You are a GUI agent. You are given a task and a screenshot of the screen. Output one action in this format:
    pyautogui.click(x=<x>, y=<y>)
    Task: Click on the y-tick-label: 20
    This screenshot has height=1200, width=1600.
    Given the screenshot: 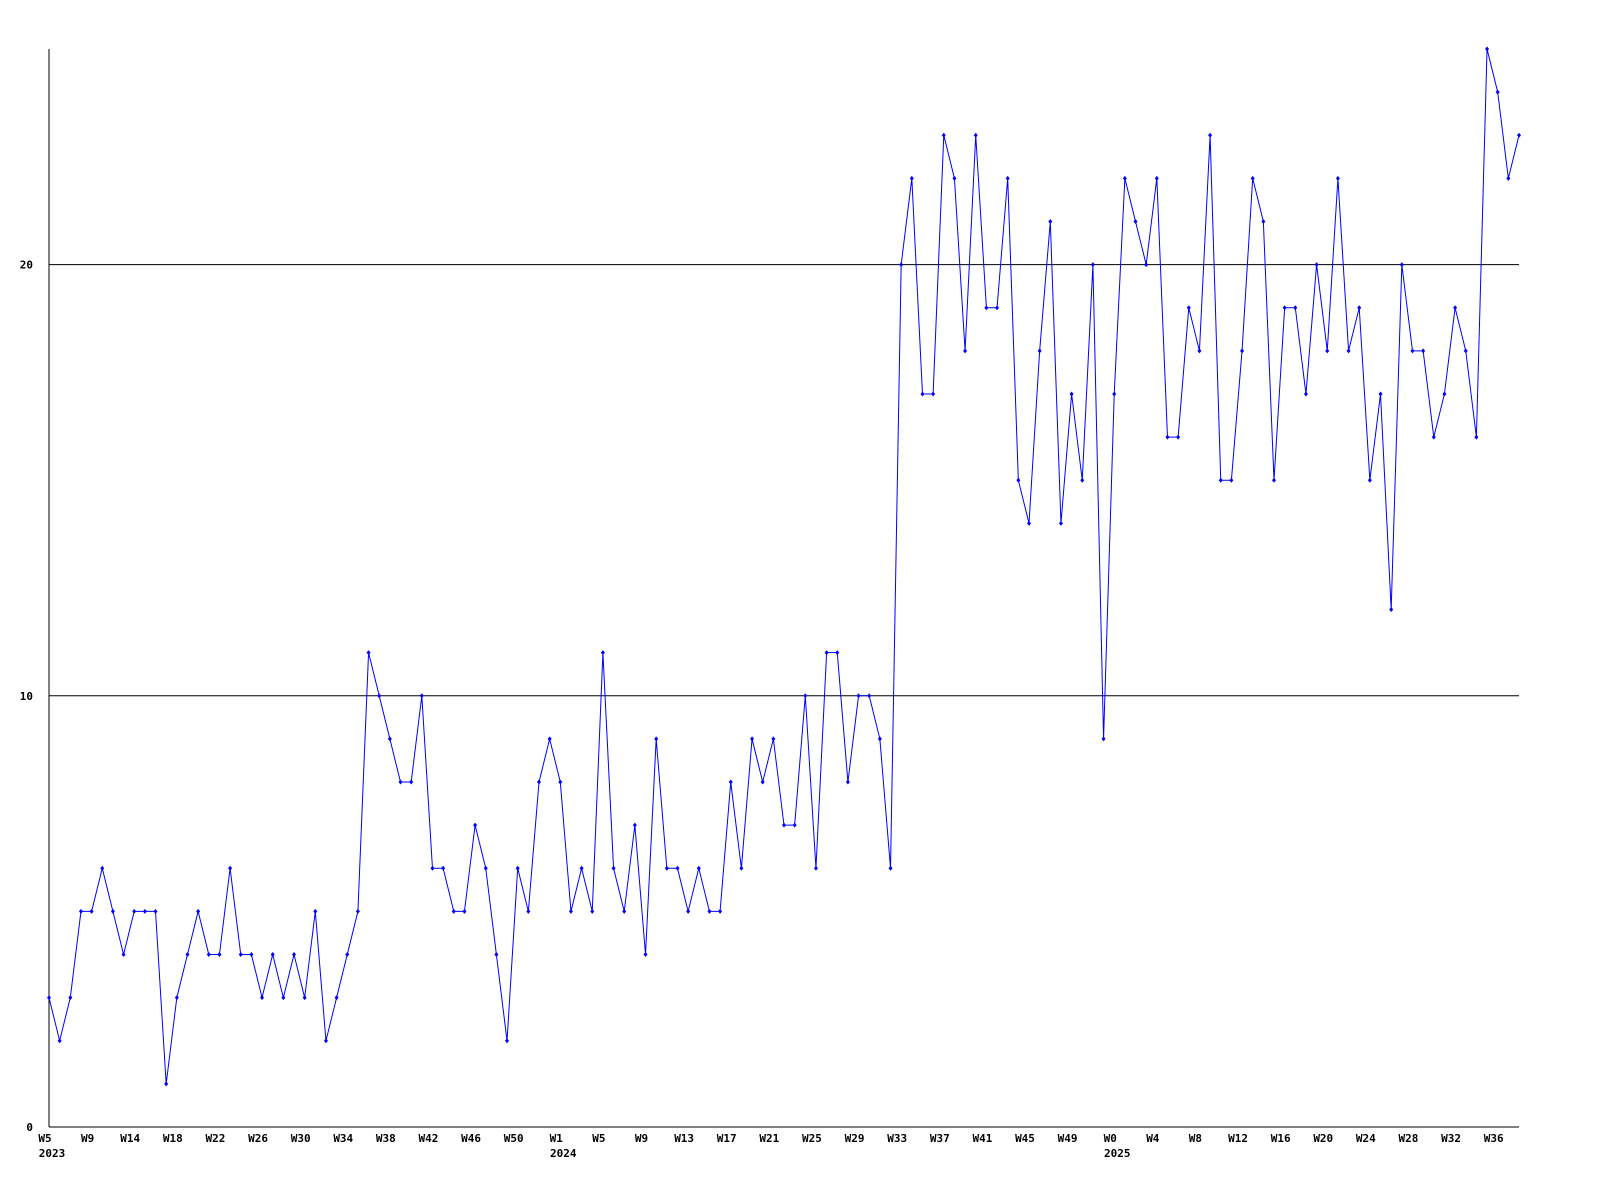 What is the action you would take?
    pyautogui.click(x=26, y=265)
    